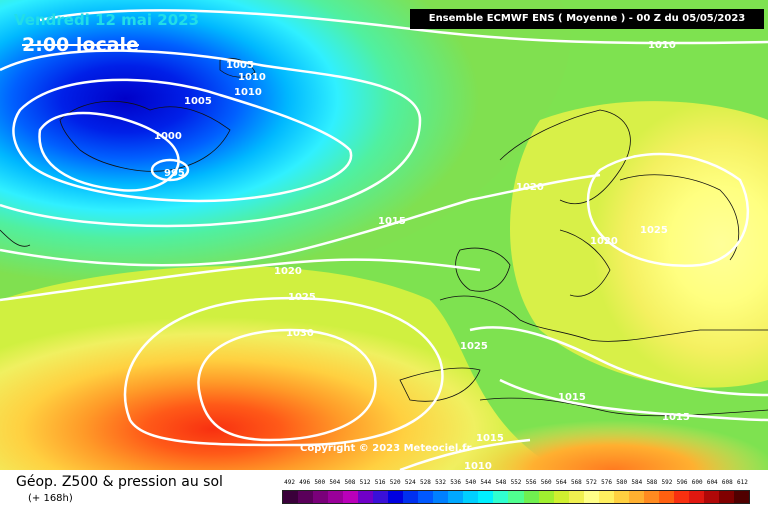  Describe the element at coordinates (174, 173) in the screenshot. I see `isobar-label: 995` at that location.